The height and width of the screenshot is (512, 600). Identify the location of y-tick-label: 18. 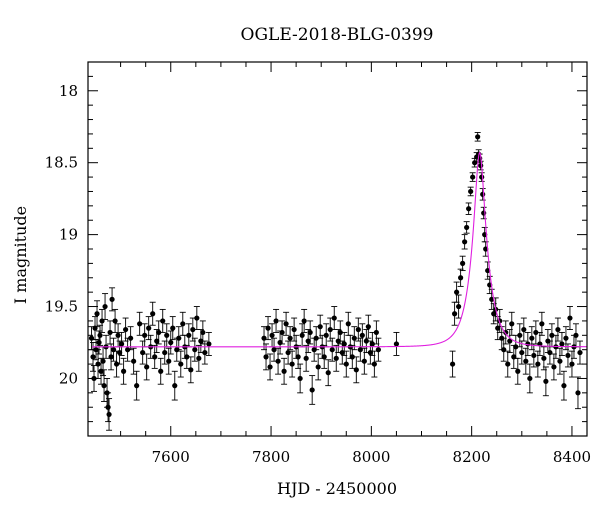
(68, 91).